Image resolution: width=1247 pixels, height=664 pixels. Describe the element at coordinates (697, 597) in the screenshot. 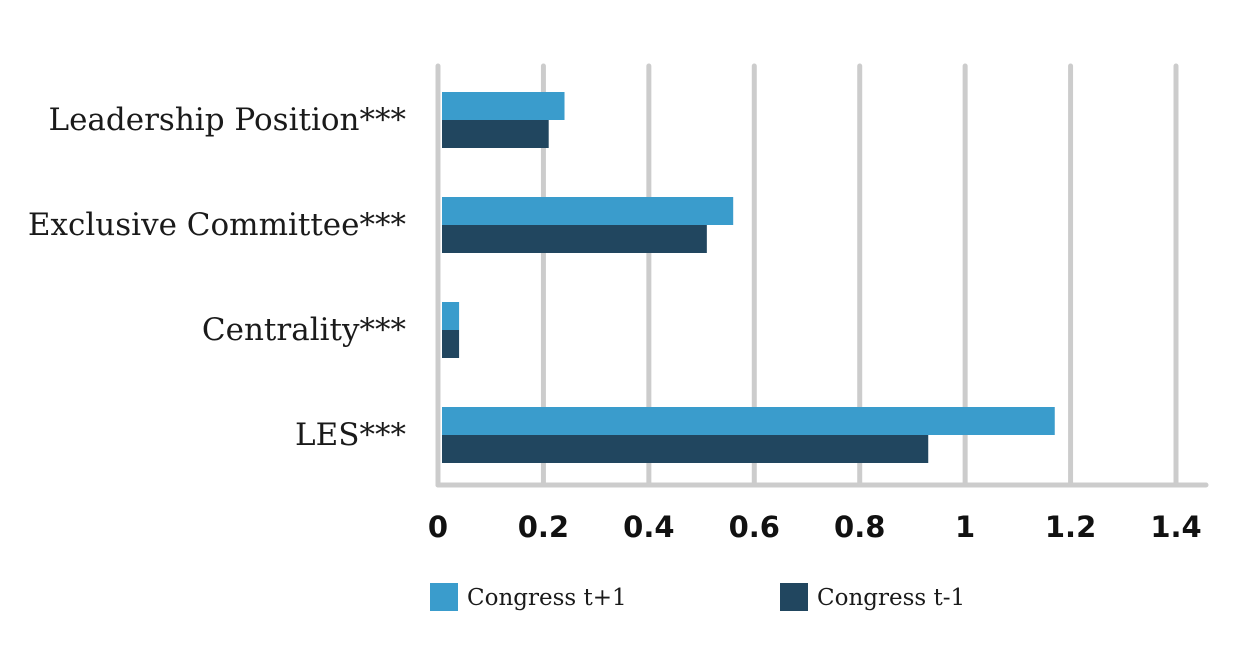

I see `legend: Congress t+1 Congress t-1` at that location.